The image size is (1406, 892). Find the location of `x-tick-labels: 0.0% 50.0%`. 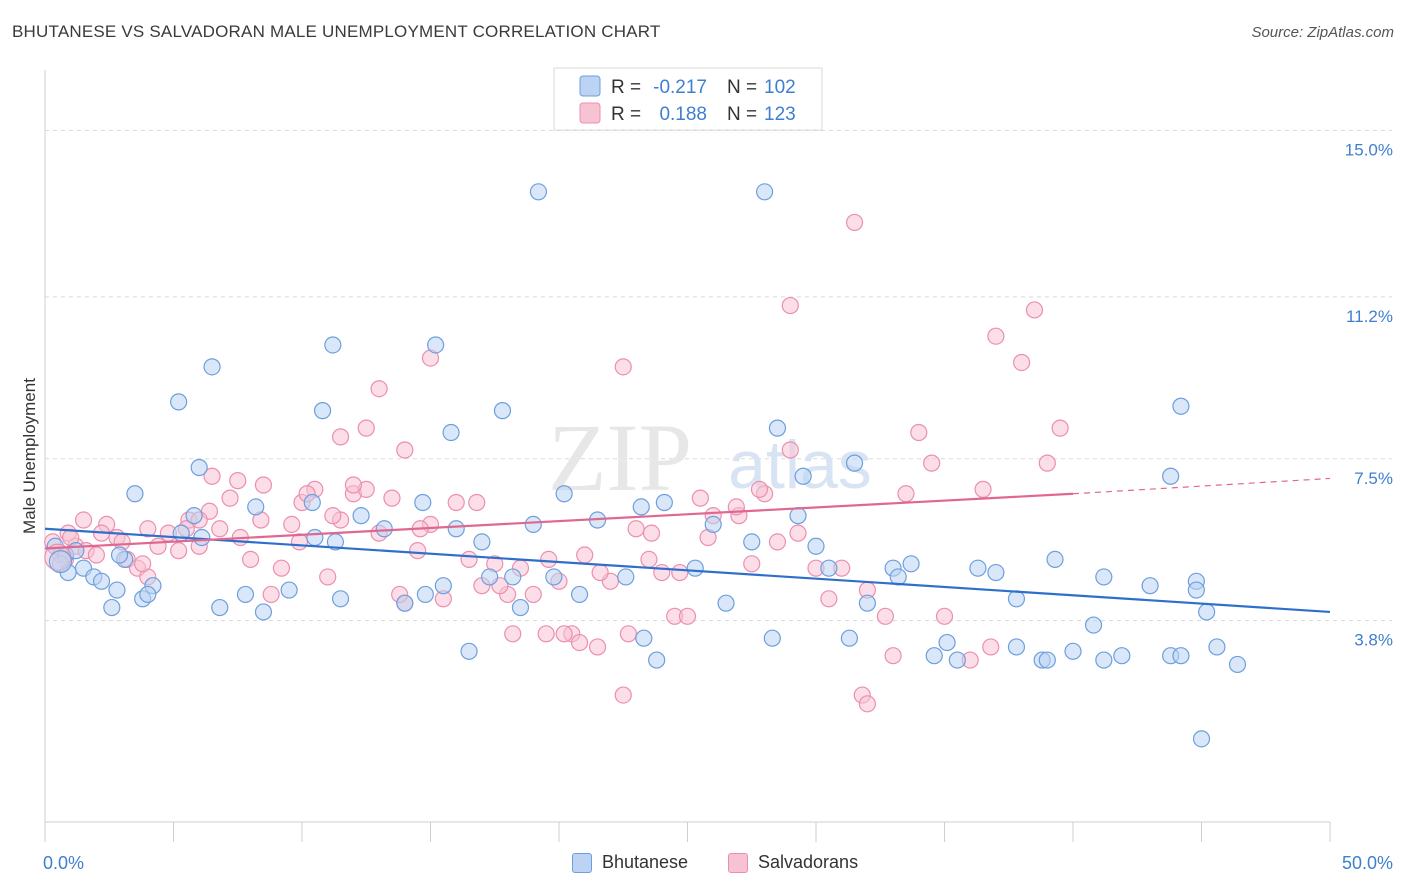

x-tick-labels: 0.0% 50.0% is located at coordinates (718, 863).